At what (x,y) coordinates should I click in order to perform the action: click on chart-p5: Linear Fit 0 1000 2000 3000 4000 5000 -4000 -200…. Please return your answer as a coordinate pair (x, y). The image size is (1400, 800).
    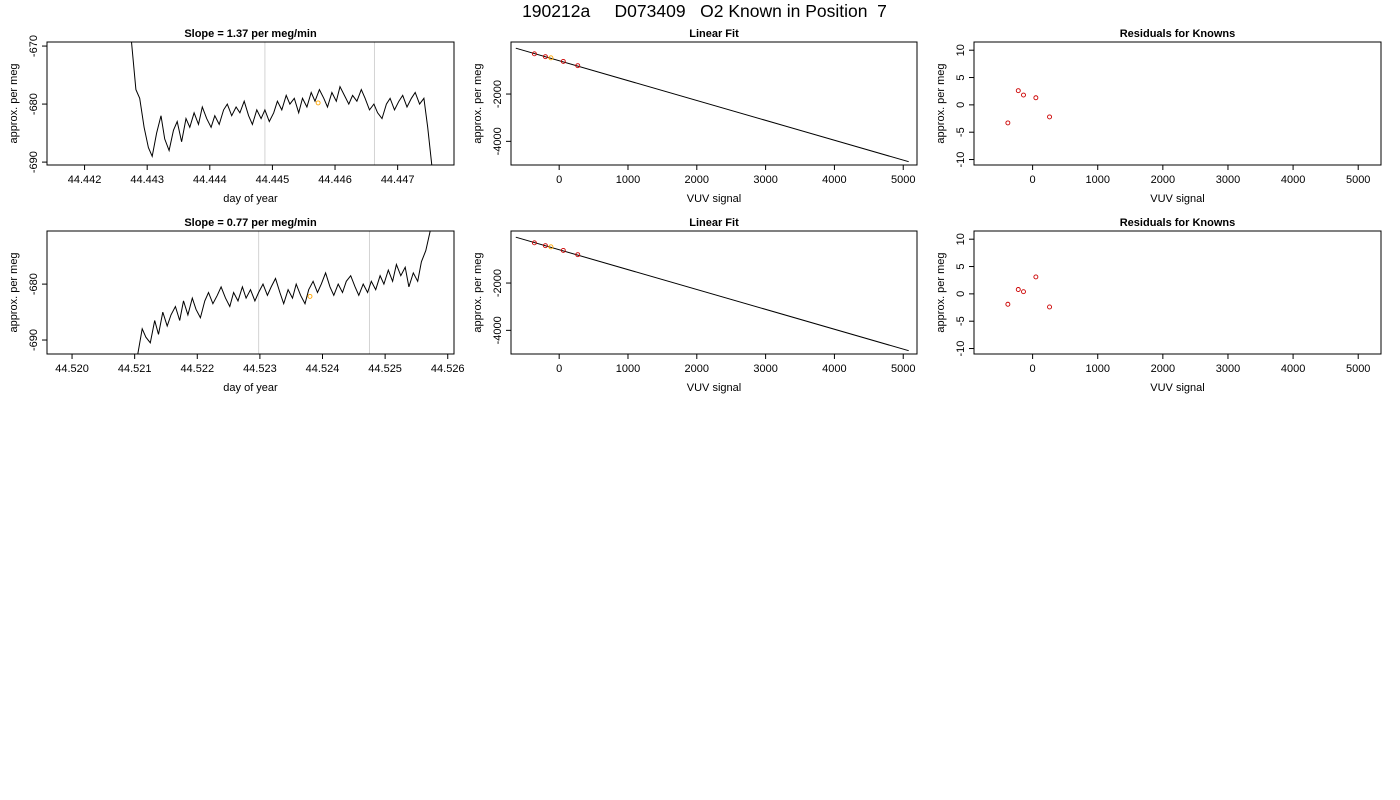
    Looking at the image, I should click on (695, 305).